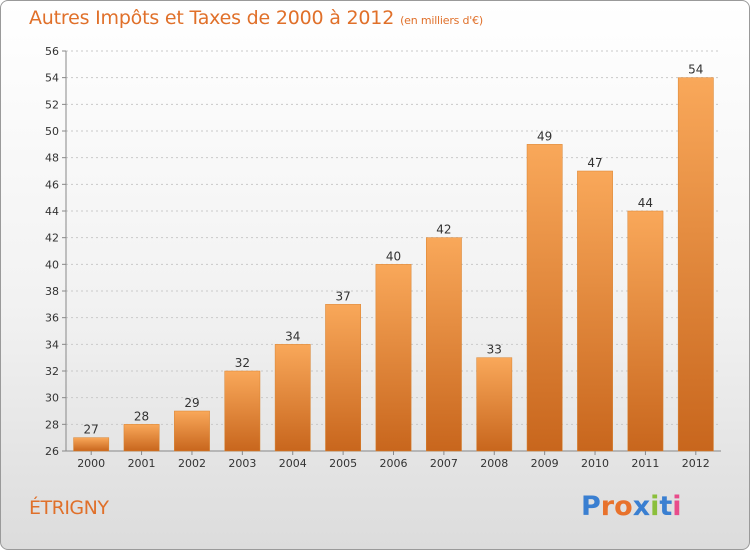  What do you see at coordinates (595, 463) in the screenshot?
I see `x-tick-label: 2010` at bounding box center [595, 463].